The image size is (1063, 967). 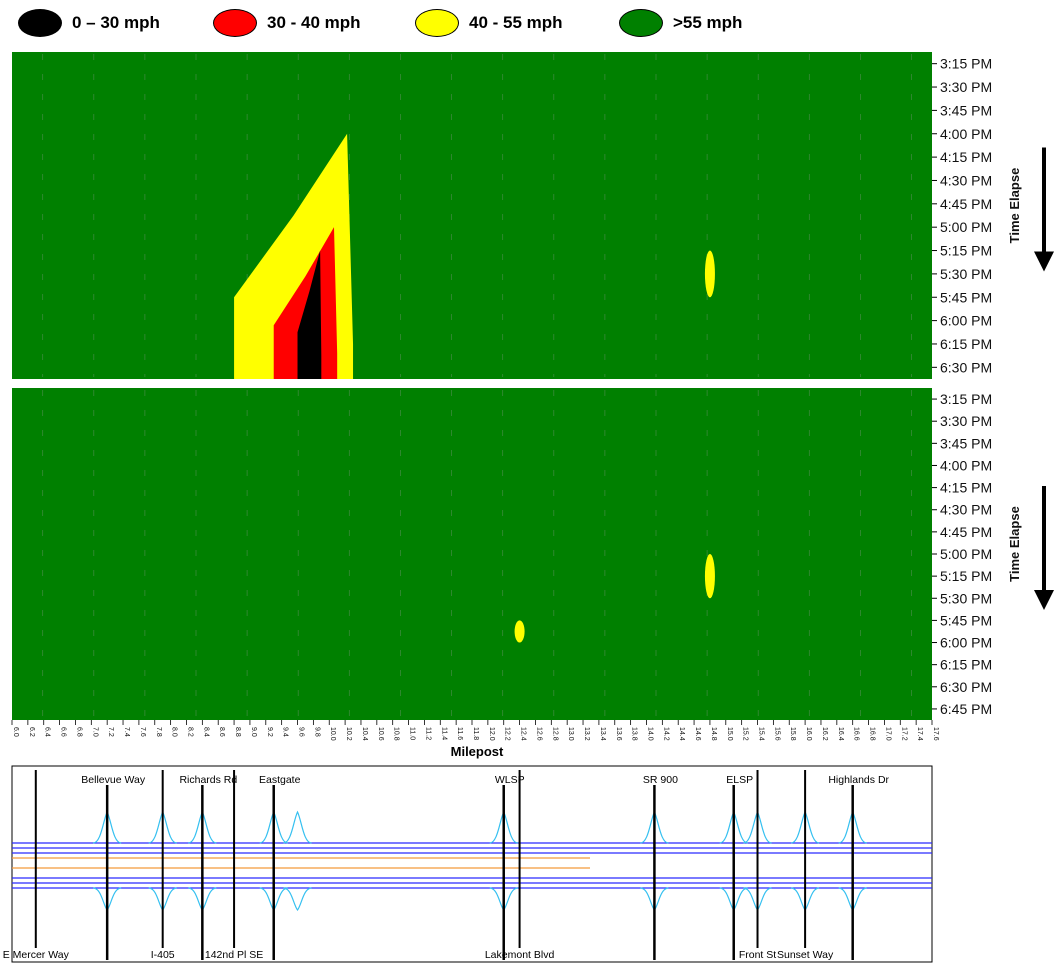 I want to click on x-tick-label: 15.2, so click(x=745, y=734).